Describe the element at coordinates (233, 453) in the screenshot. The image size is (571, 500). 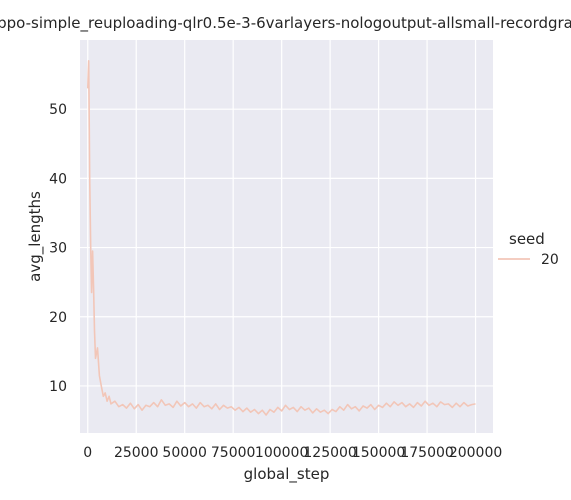
I see `x-tick-label: 75000` at that location.